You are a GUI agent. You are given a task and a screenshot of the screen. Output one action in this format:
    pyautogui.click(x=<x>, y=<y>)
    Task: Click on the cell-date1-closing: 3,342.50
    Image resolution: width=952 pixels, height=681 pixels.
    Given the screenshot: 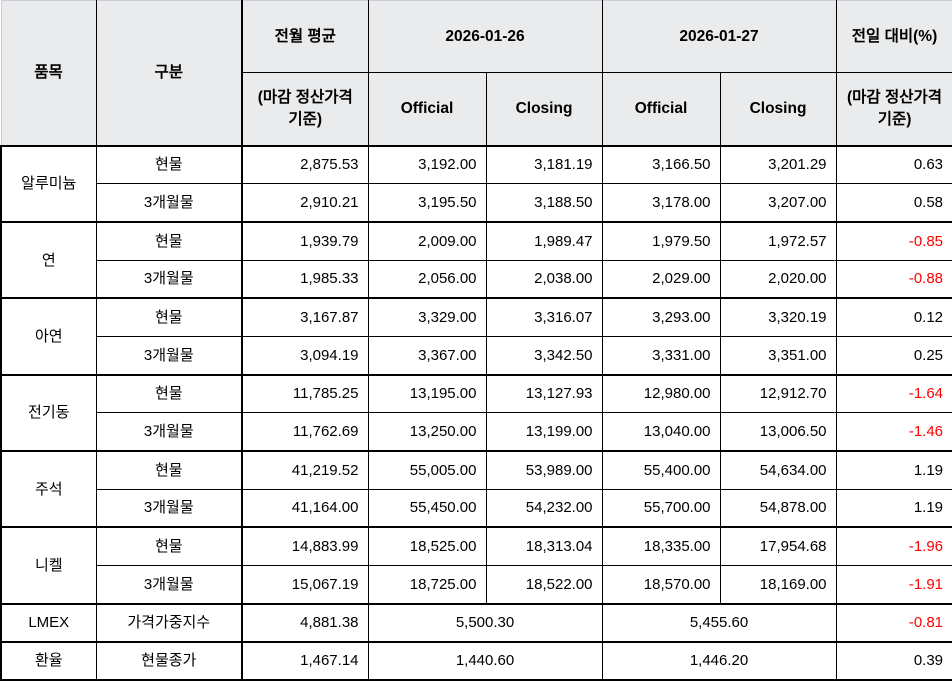 What is the action you would take?
    pyautogui.click(x=544, y=355)
    